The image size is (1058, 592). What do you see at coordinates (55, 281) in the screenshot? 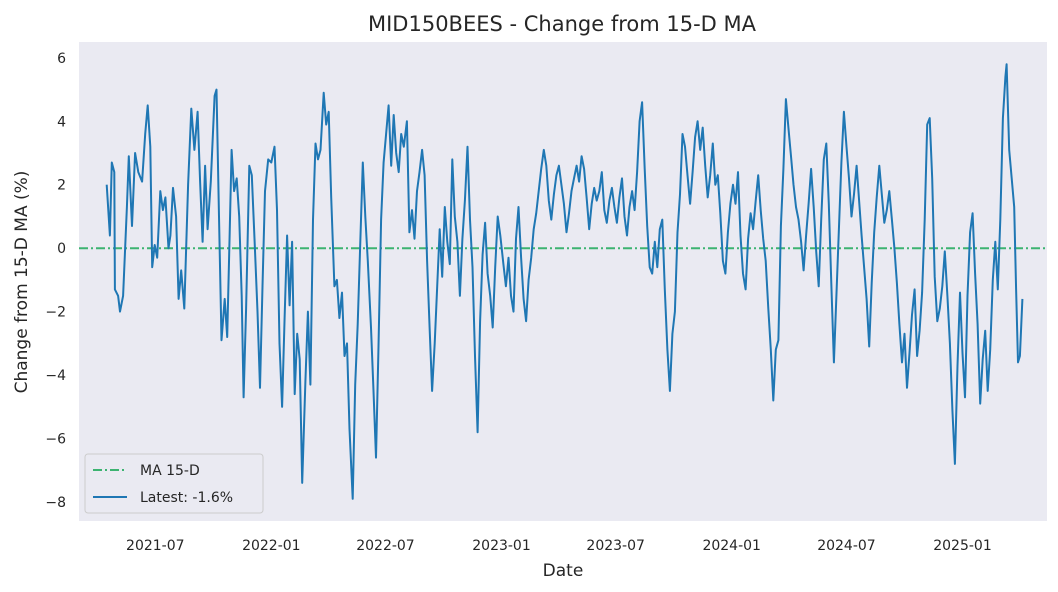
I see `y-axis: −8 −6 −4 −2 0 2 4 6` at bounding box center [55, 281].